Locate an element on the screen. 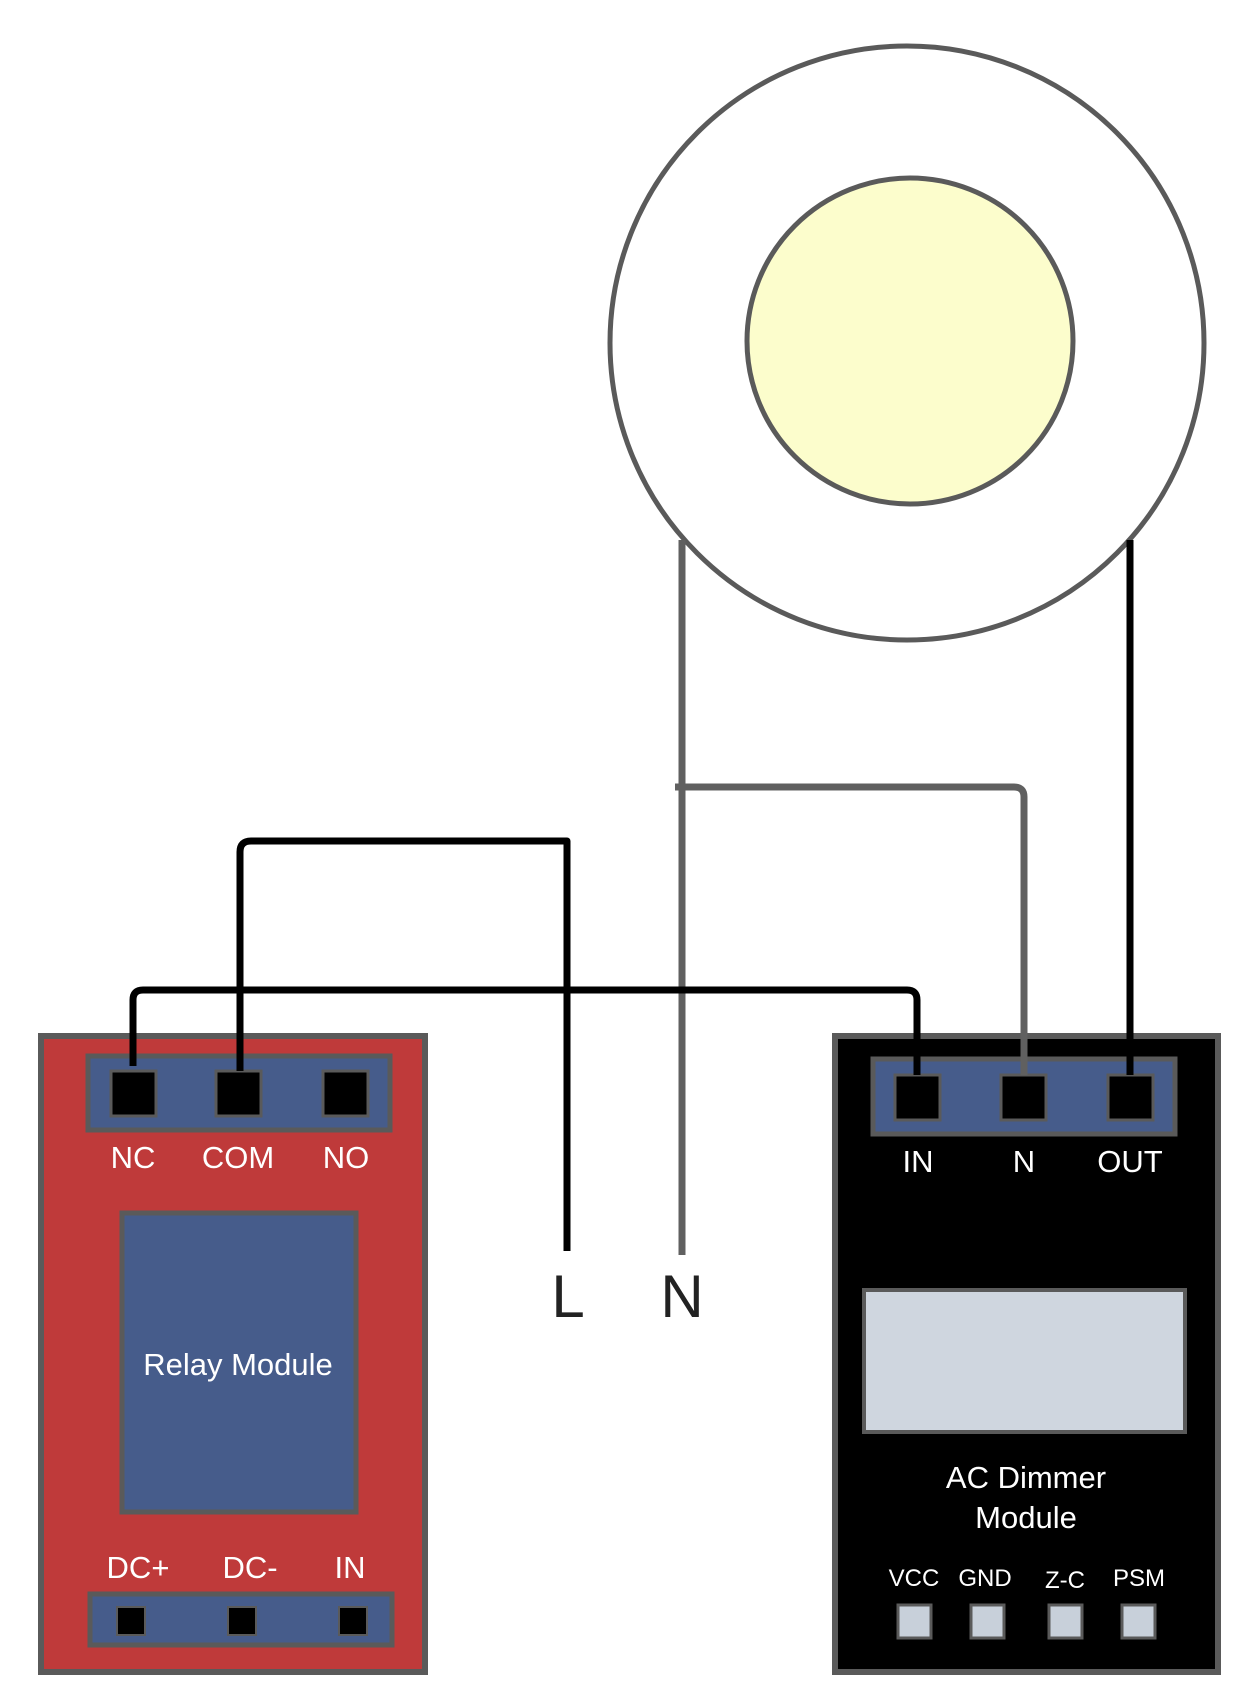 The width and height of the screenshot is (1260, 1704). relay-pin-label-dc-plus: DC+ is located at coordinates (138, 1567).